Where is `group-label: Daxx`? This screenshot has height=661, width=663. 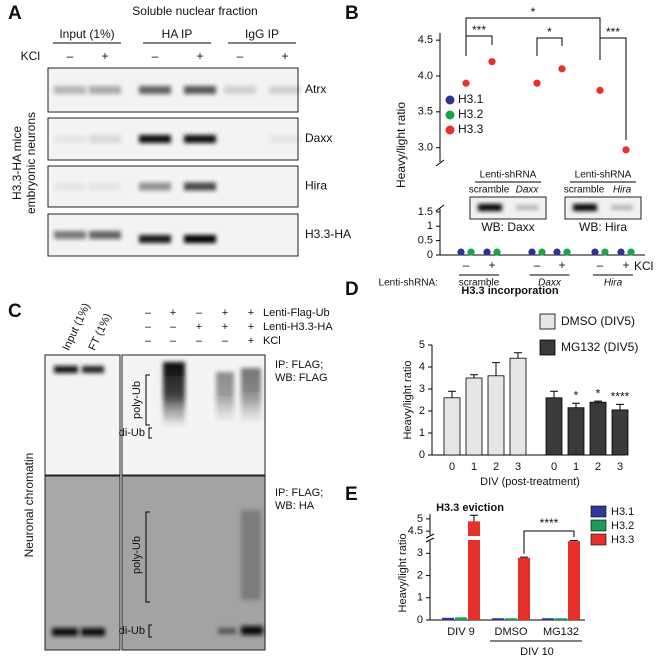
group-label: Daxx is located at coordinates (550, 283).